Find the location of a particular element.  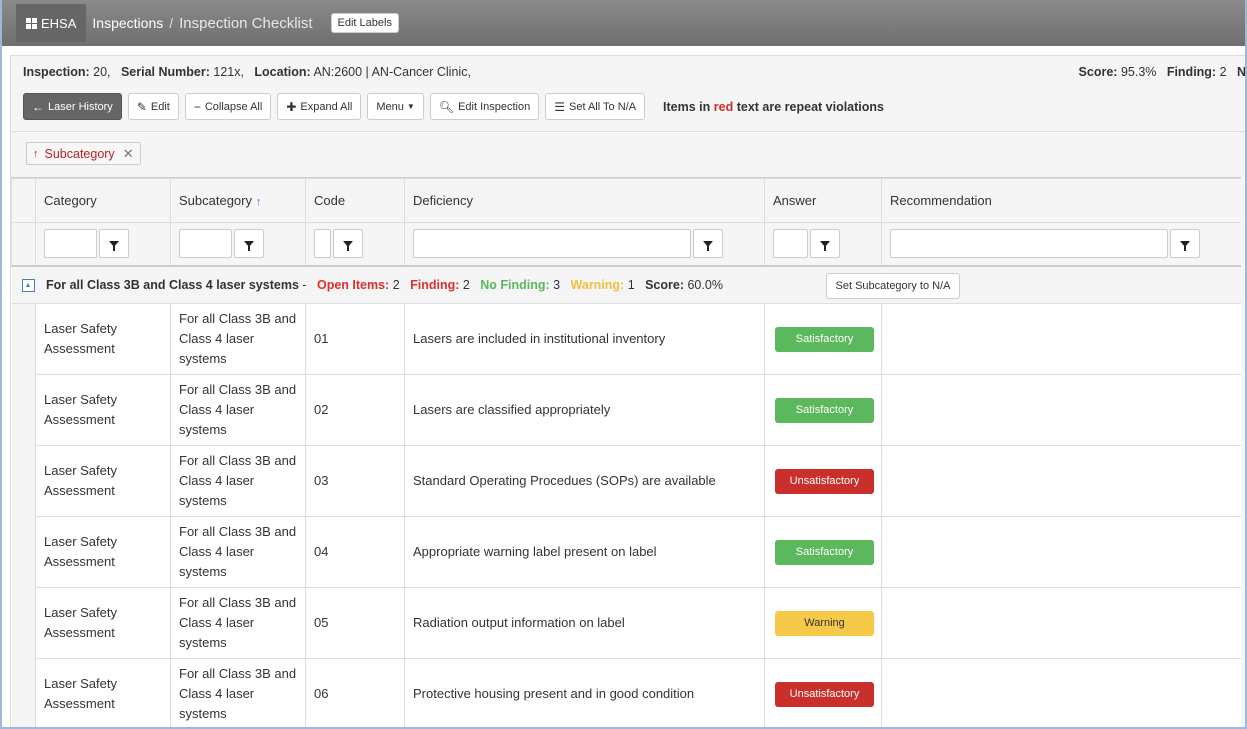

brand-link: EHSA is located at coordinates (51, 23).